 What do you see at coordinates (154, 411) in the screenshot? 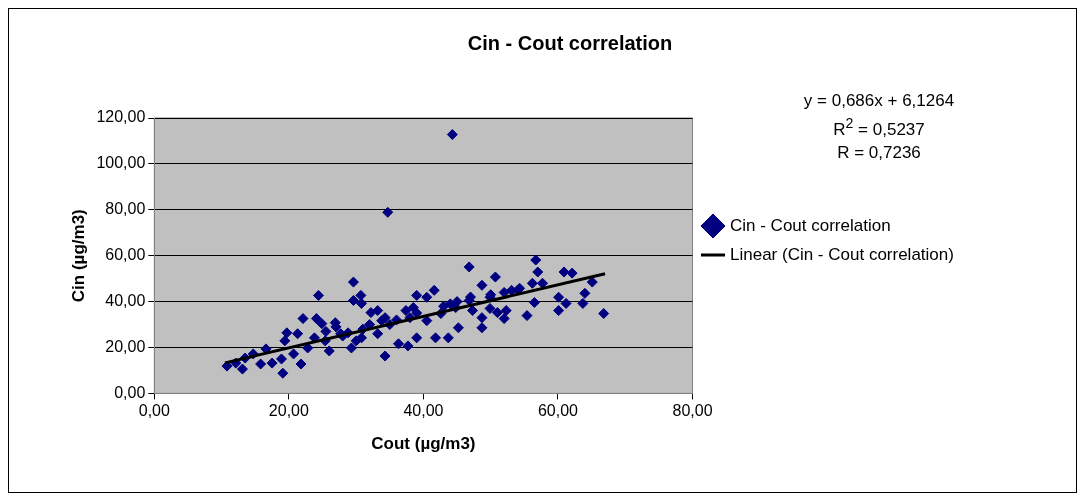
I see `x-tick-label: 0,00` at bounding box center [154, 411].